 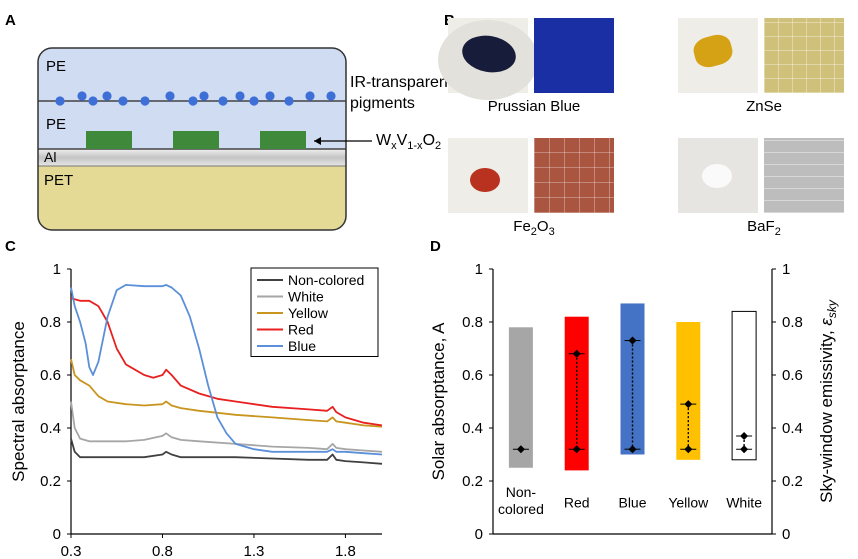 I want to click on pe-bottom-label: PE, so click(x=56, y=124).